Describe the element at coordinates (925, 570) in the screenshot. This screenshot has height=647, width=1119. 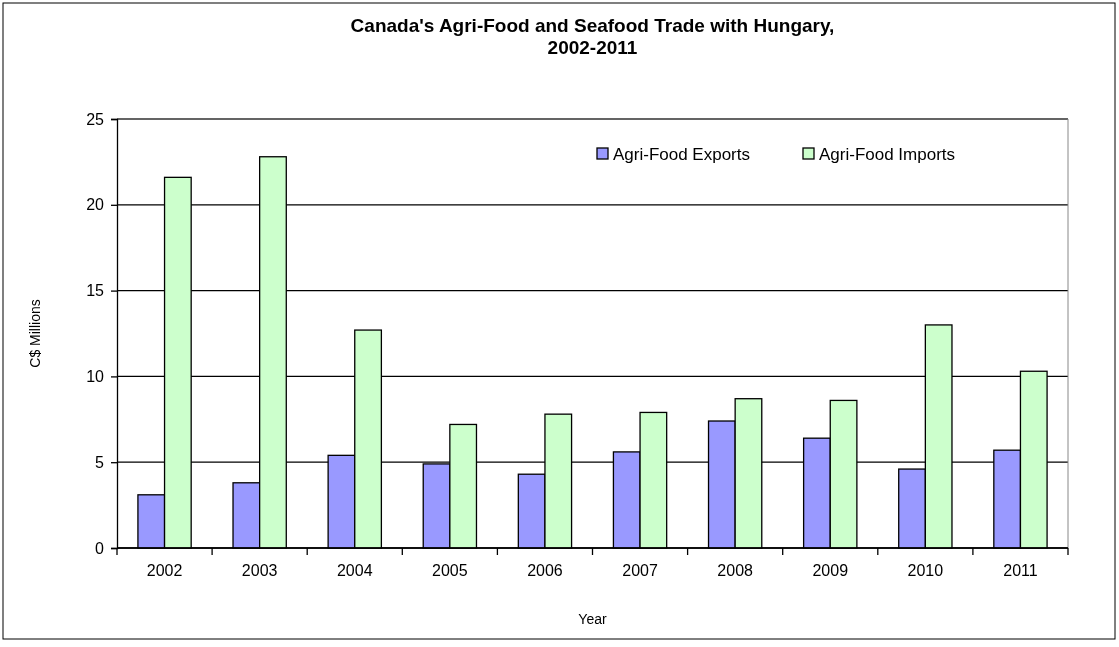
I see `x-tick-label: 2010` at that location.